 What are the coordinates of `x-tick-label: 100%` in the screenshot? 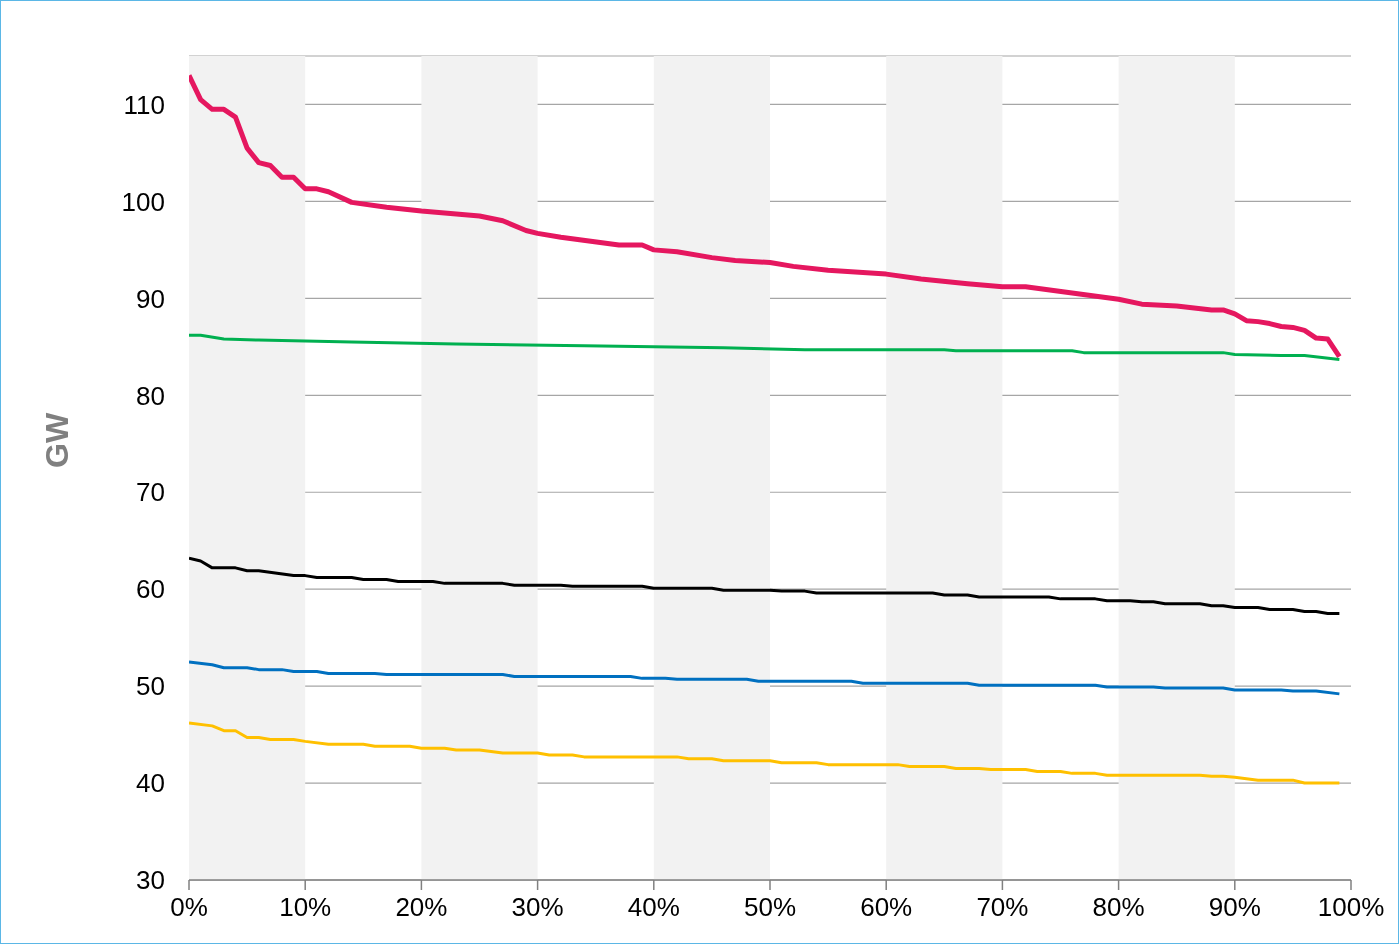 It's located at (1351, 907).